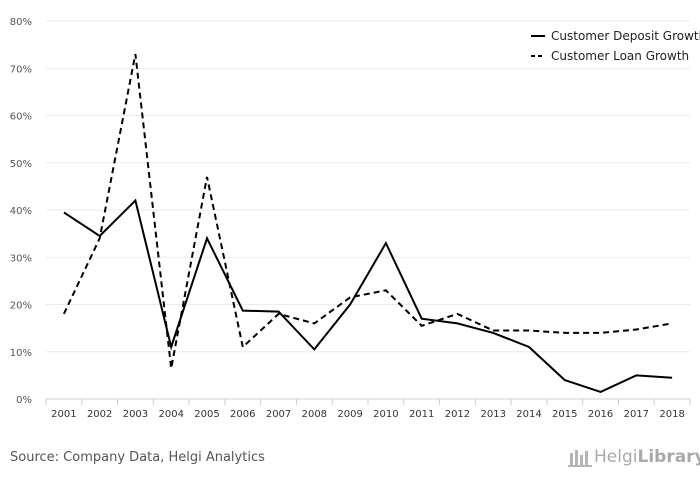  I want to click on x-tick-label: 2017, so click(636, 414).